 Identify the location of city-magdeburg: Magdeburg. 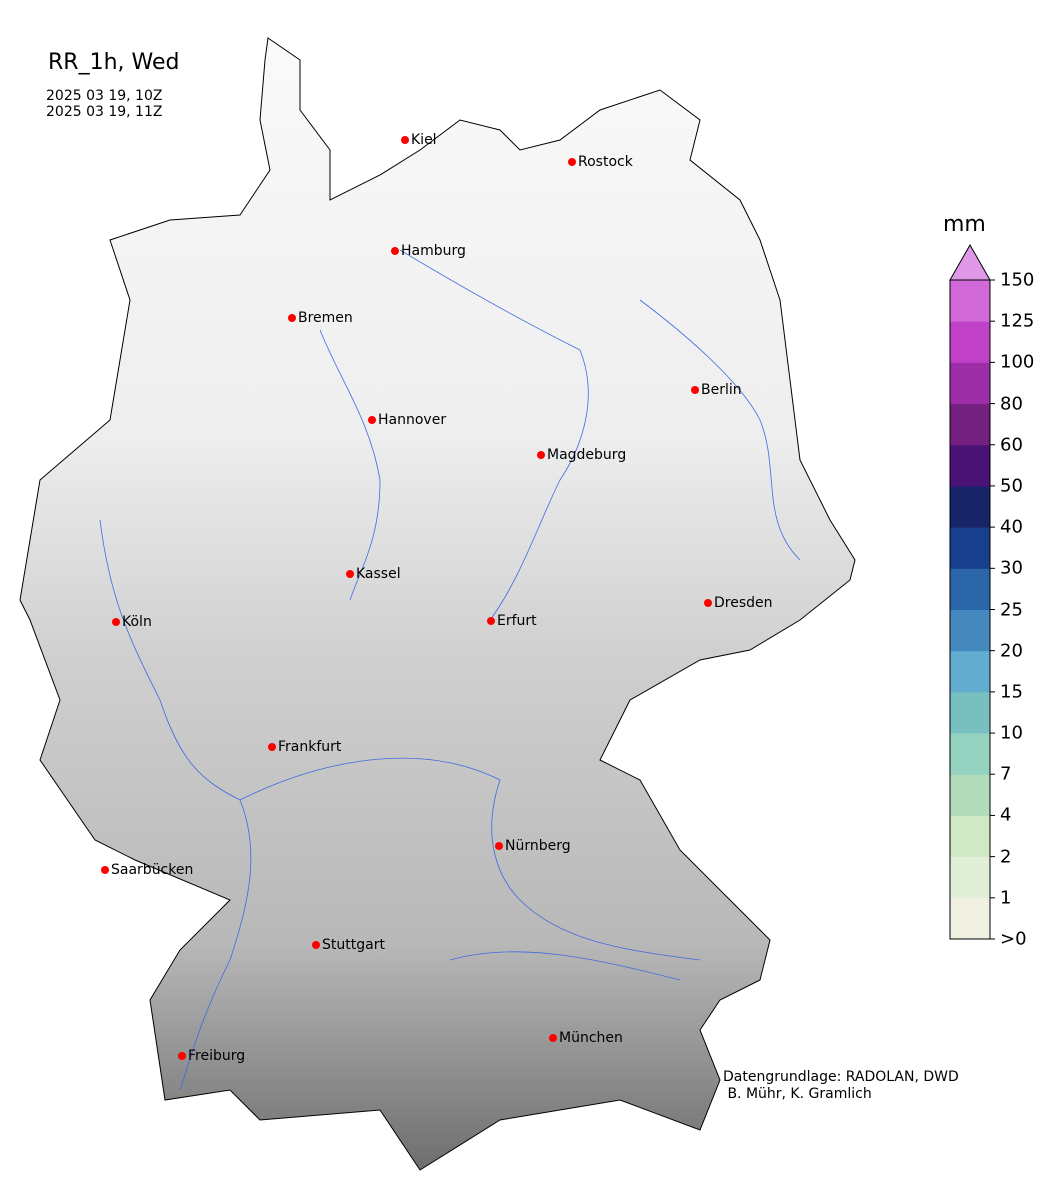
(582, 455).